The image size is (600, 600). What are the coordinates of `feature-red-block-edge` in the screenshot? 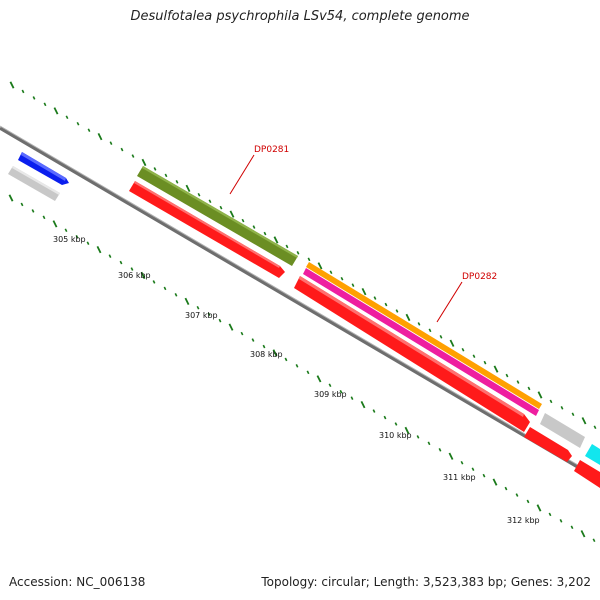 It's located at (587, 474).